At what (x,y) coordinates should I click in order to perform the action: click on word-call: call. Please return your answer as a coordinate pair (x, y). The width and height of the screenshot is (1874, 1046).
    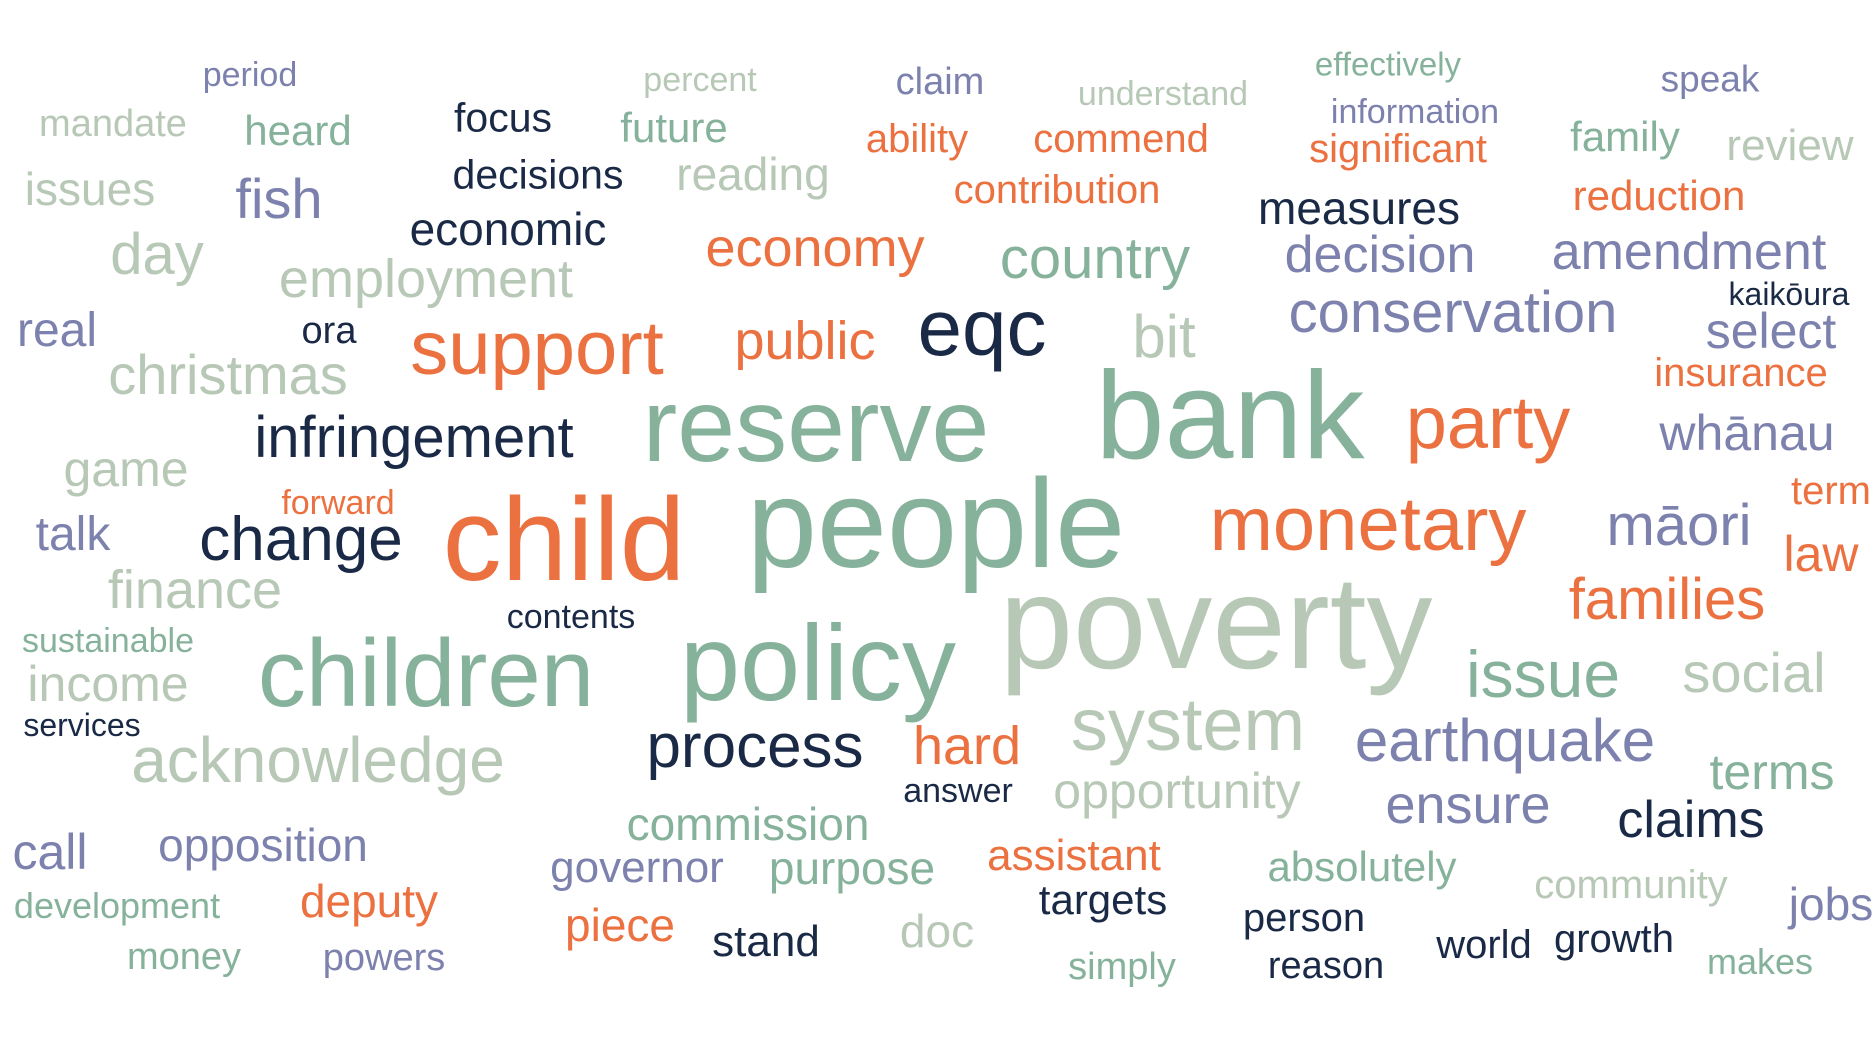
    Looking at the image, I should click on (50, 852).